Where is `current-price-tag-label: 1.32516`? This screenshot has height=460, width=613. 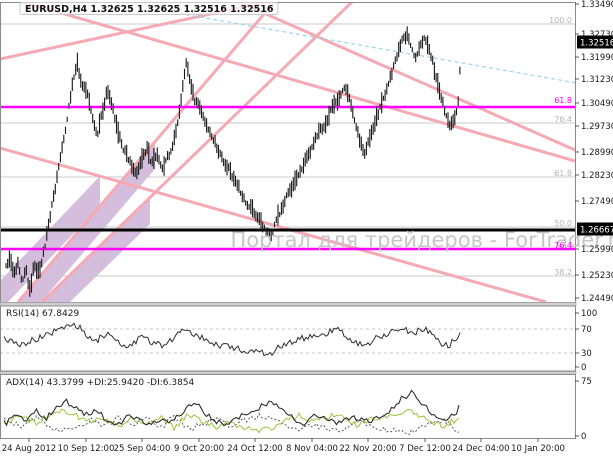
current-price-tag-label: 1.32516 is located at coordinates (596, 44).